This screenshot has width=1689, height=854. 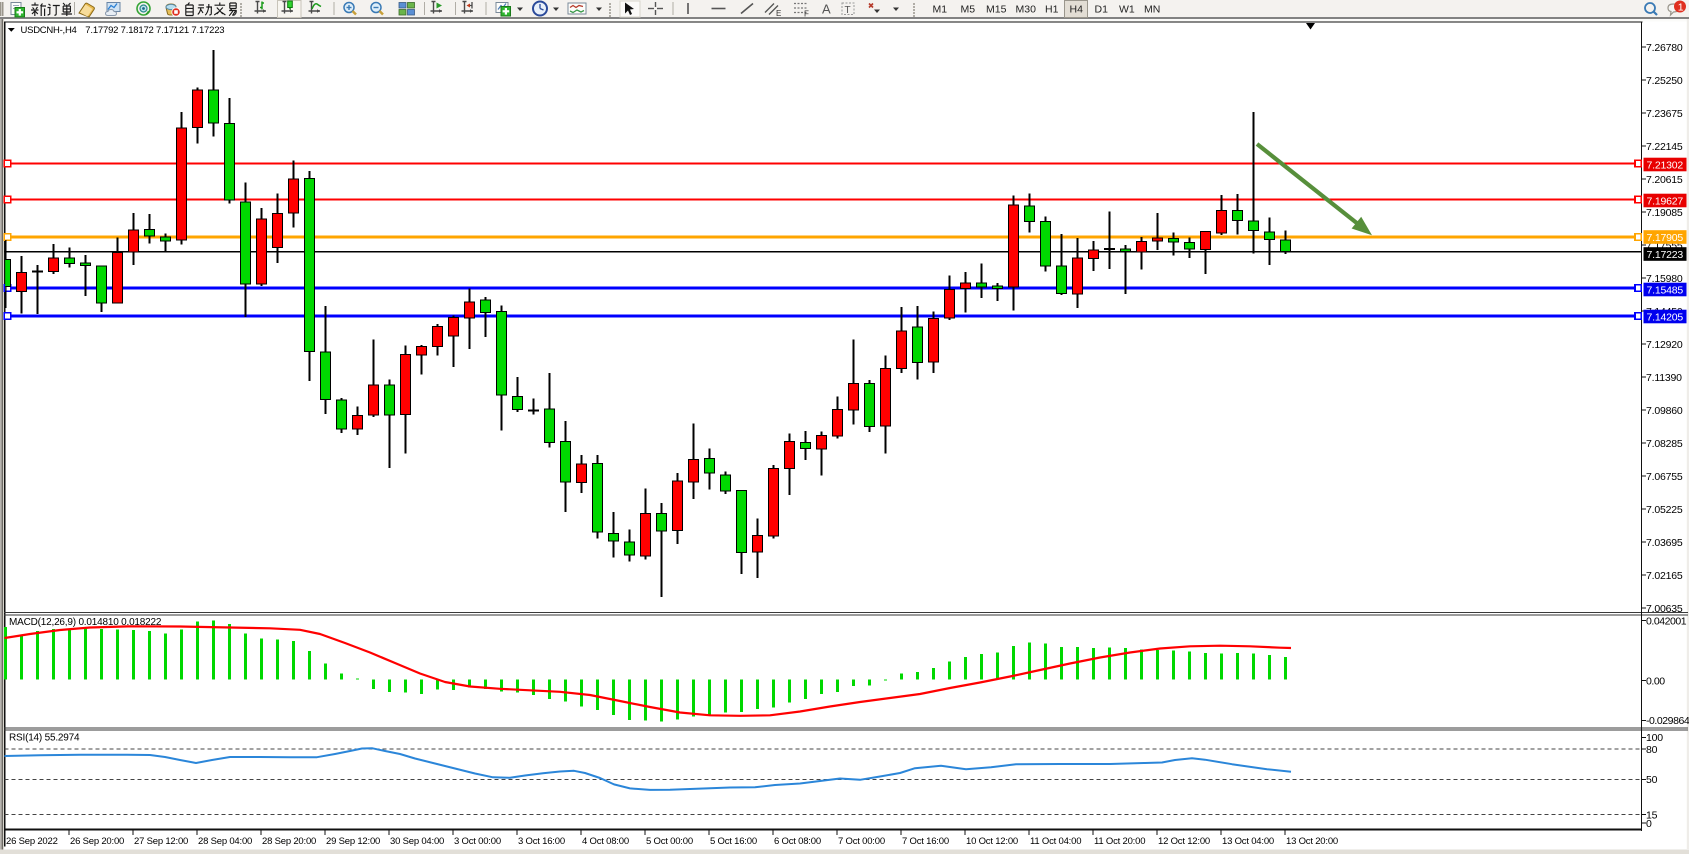 What do you see at coordinates (992, 841) in the screenshot?
I see `svg-text: 10 Oct 12:00` at bounding box center [992, 841].